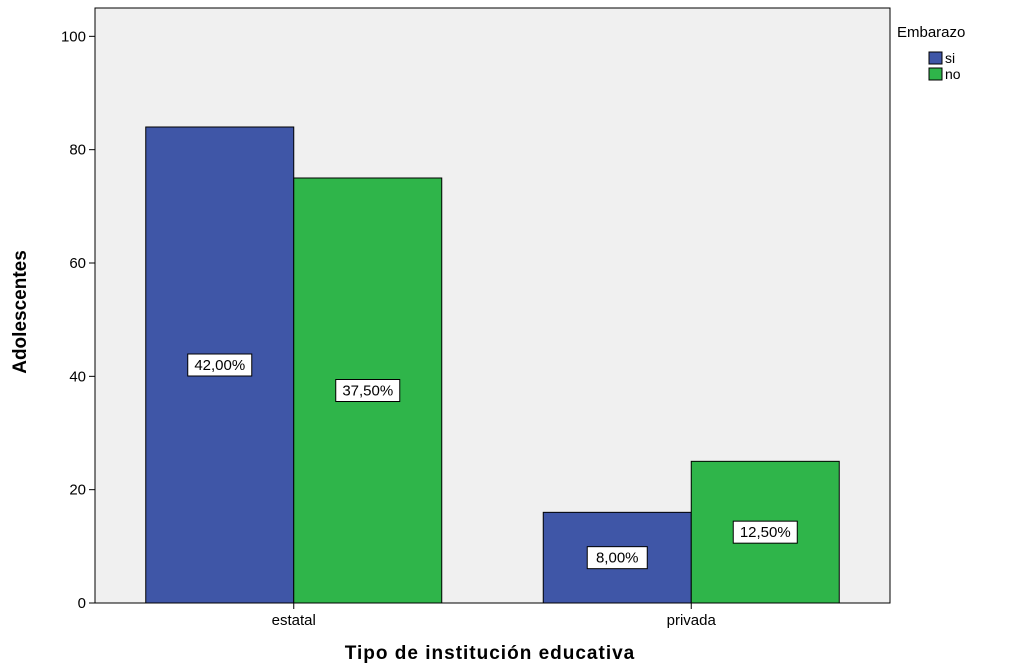 This screenshot has height=672, width=1013. Describe the element at coordinates (692, 620) in the screenshot. I see `x-tick-label-privada: privada` at that location.